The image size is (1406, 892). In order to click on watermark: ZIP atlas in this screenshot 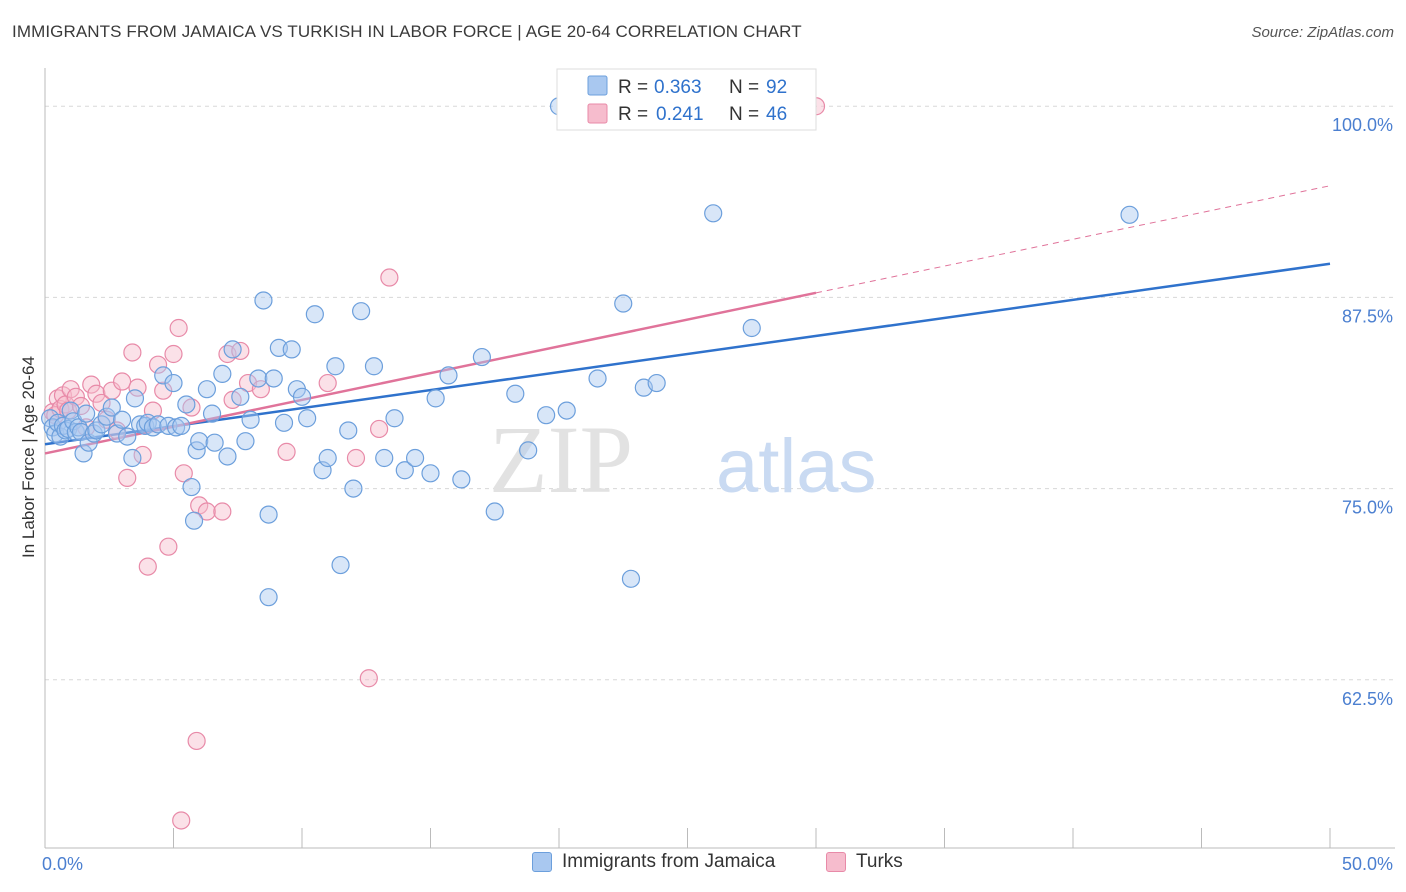, I will do `click(683, 459)`.